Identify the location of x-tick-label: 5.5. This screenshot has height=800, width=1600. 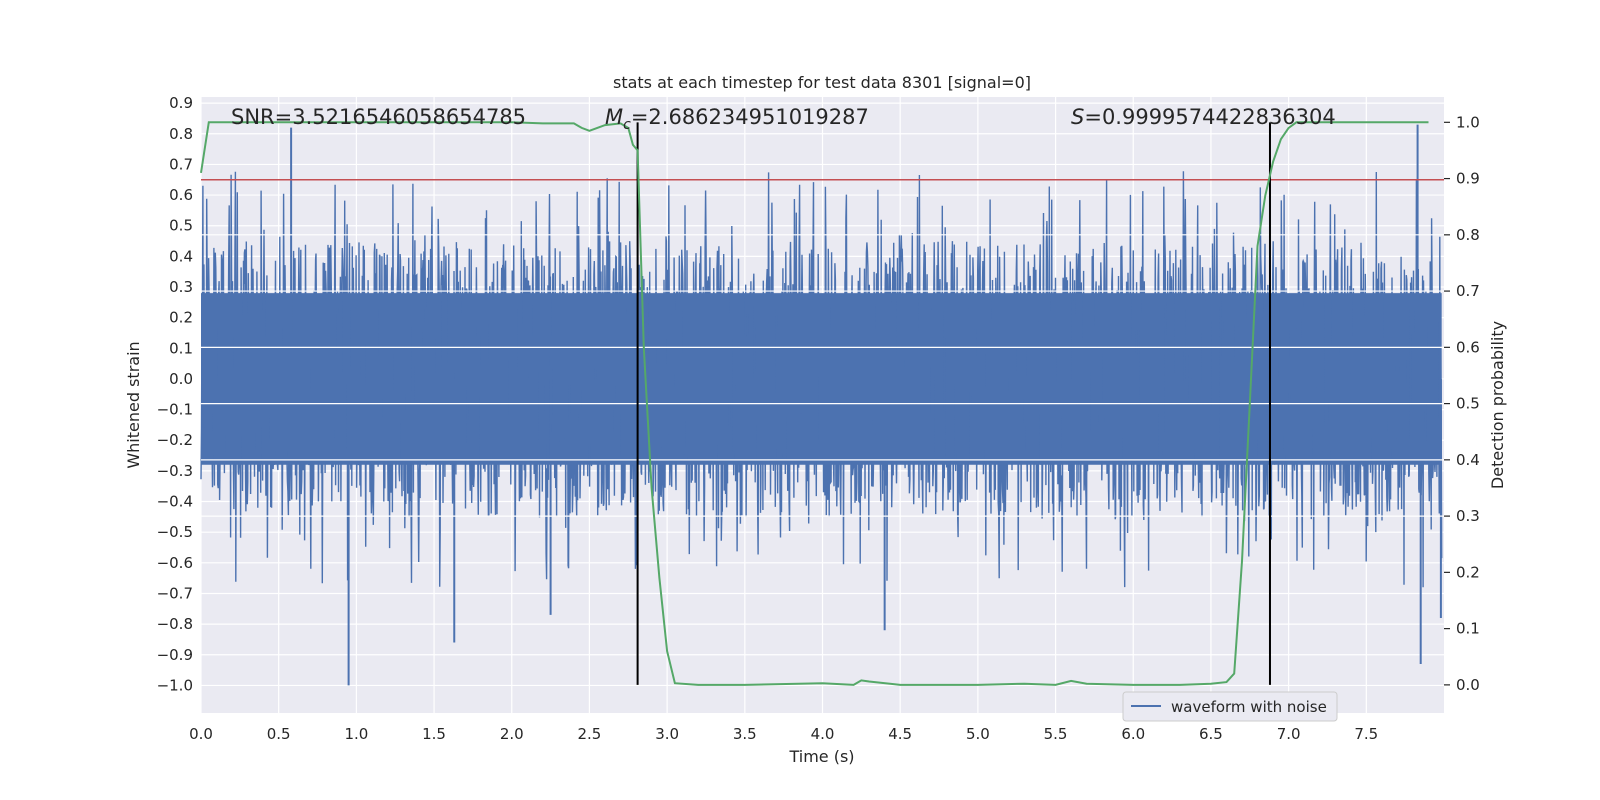
(1056, 734).